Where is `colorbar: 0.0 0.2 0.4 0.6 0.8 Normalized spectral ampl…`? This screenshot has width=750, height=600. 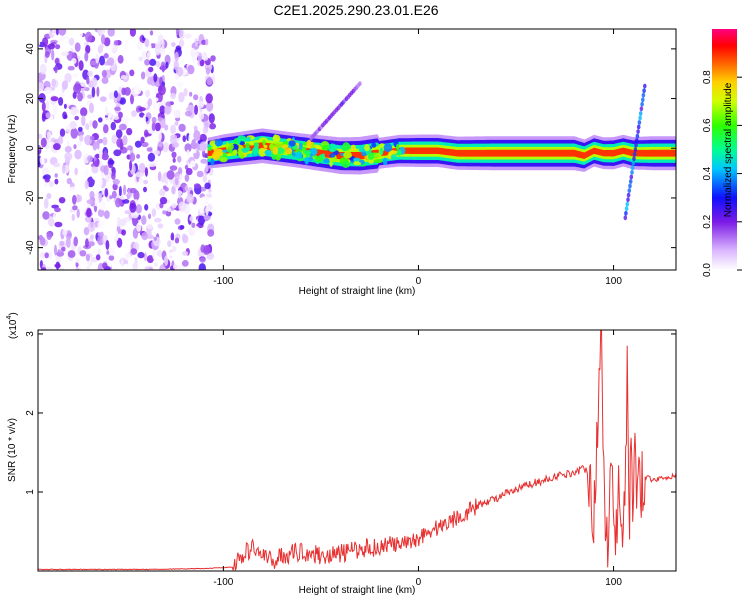 colorbar: 0.0 0.2 0.4 0.6 0.8 Normalized spectral ampl… is located at coordinates (722, 153).